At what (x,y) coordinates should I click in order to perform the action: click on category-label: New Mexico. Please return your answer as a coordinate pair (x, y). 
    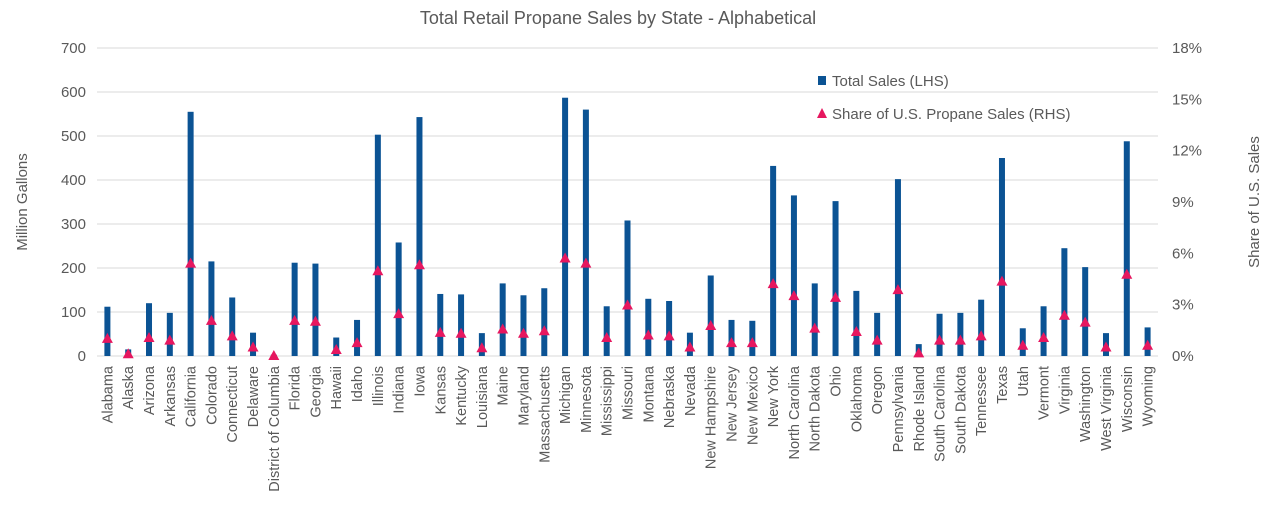
    Looking at the image, I should click on (753, 405).